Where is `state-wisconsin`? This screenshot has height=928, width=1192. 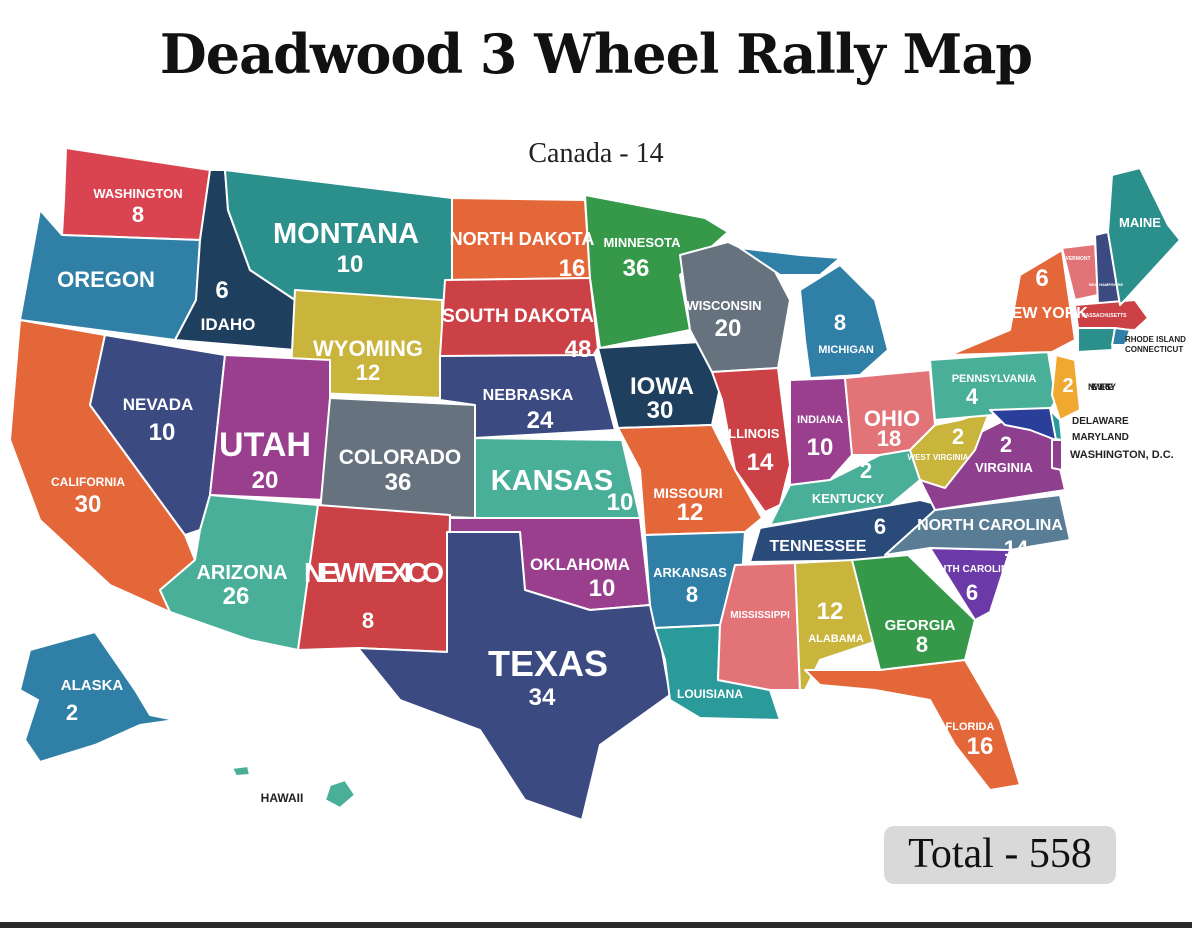 state-wisconsin is located at coordinates (735, 307).